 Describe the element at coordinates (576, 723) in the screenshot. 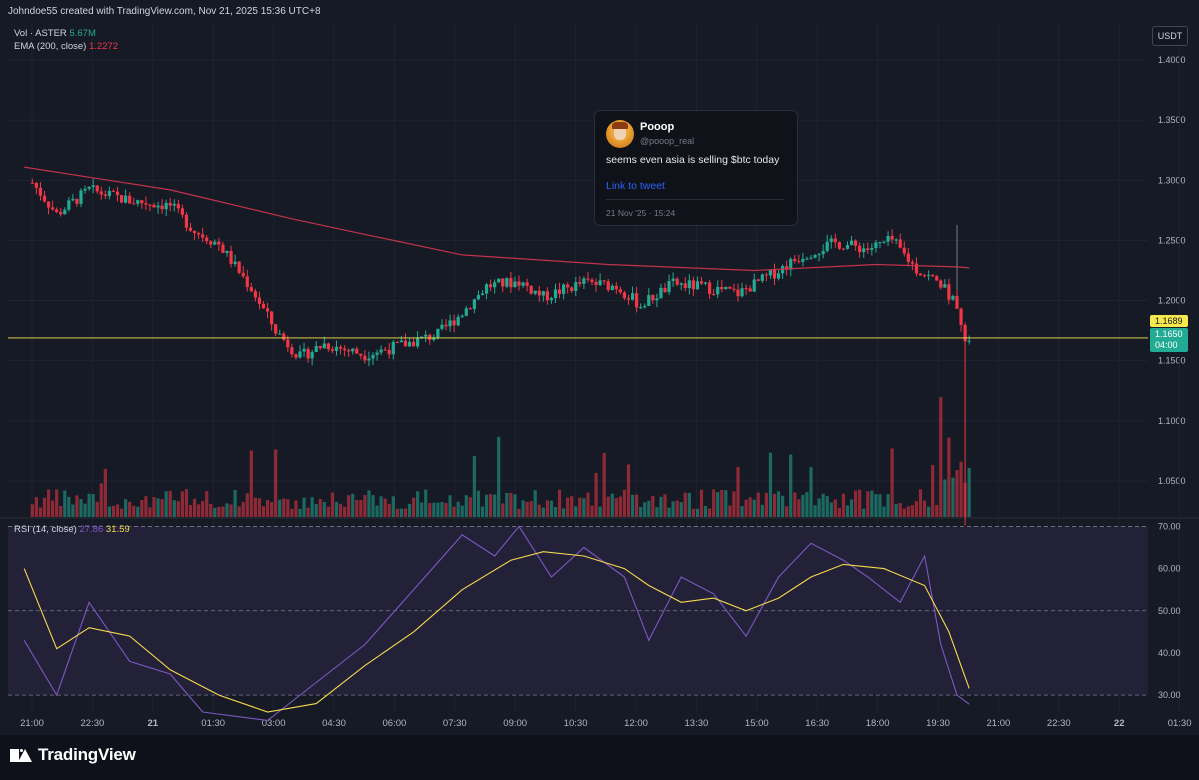

I see `time-tick-label: 10:30` at that location.